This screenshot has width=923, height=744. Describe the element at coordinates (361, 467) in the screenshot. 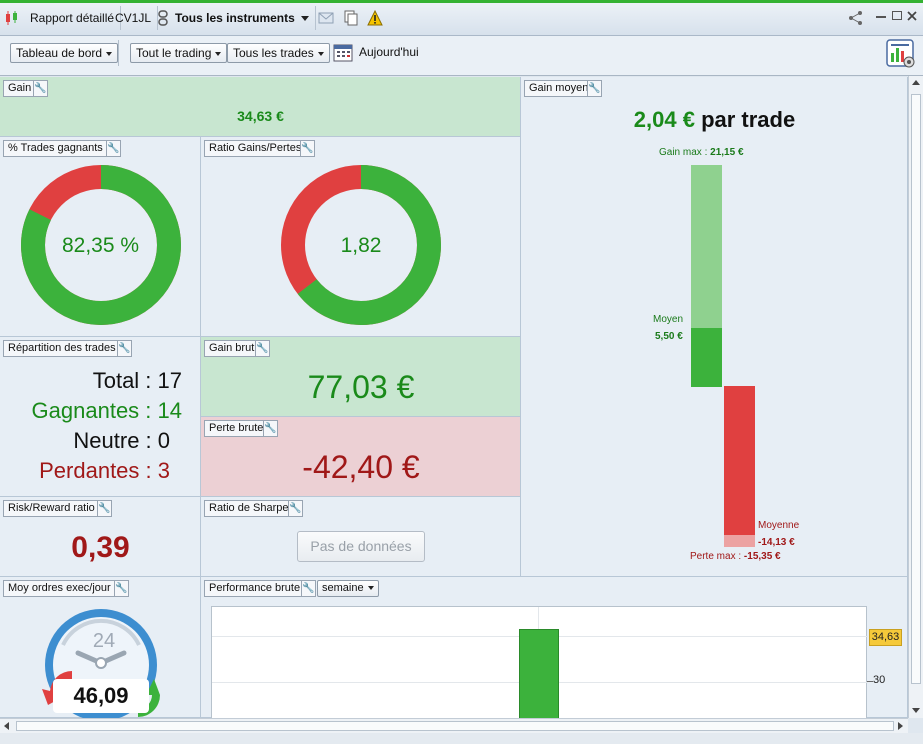

I see `gross-loss-value: -42,40 €` at that location.